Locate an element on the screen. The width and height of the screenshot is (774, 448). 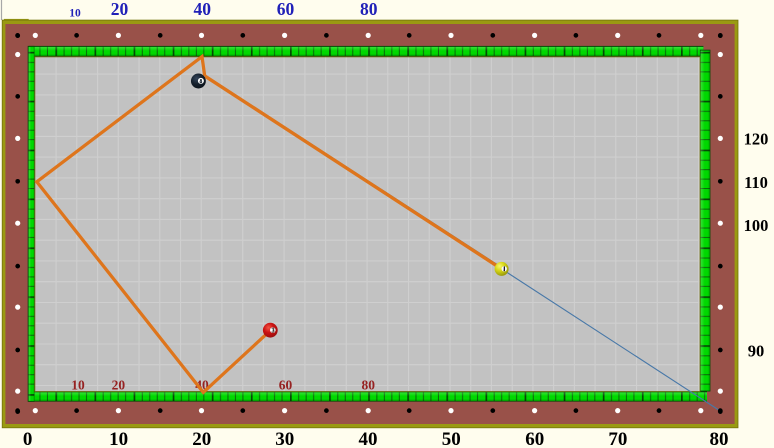
svg-text: 70 is located at coordinates (617, 438).